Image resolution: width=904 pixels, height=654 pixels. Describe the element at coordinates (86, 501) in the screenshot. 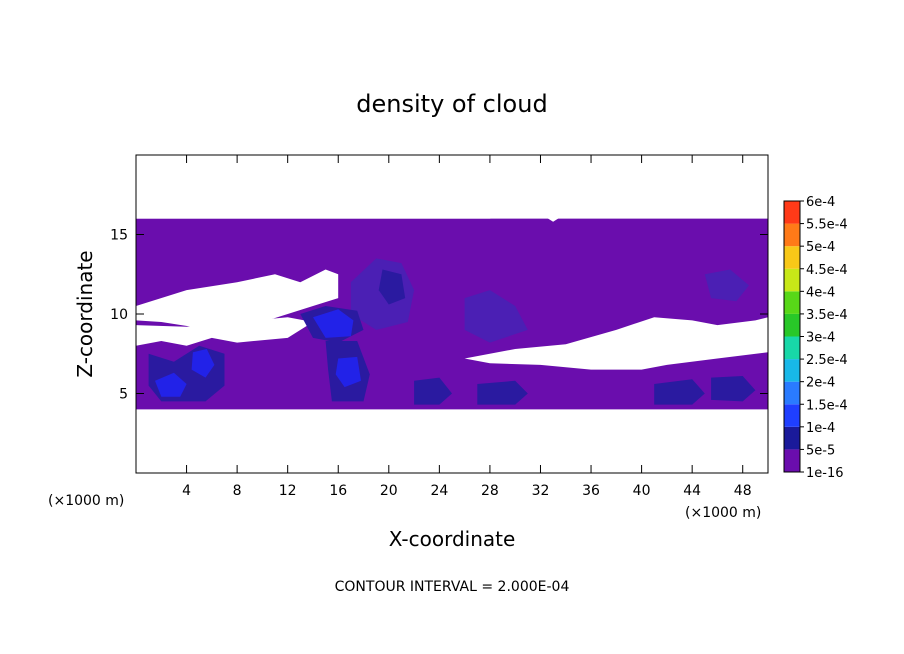

I see `x-unit-left: (×1000 m)` at that location.